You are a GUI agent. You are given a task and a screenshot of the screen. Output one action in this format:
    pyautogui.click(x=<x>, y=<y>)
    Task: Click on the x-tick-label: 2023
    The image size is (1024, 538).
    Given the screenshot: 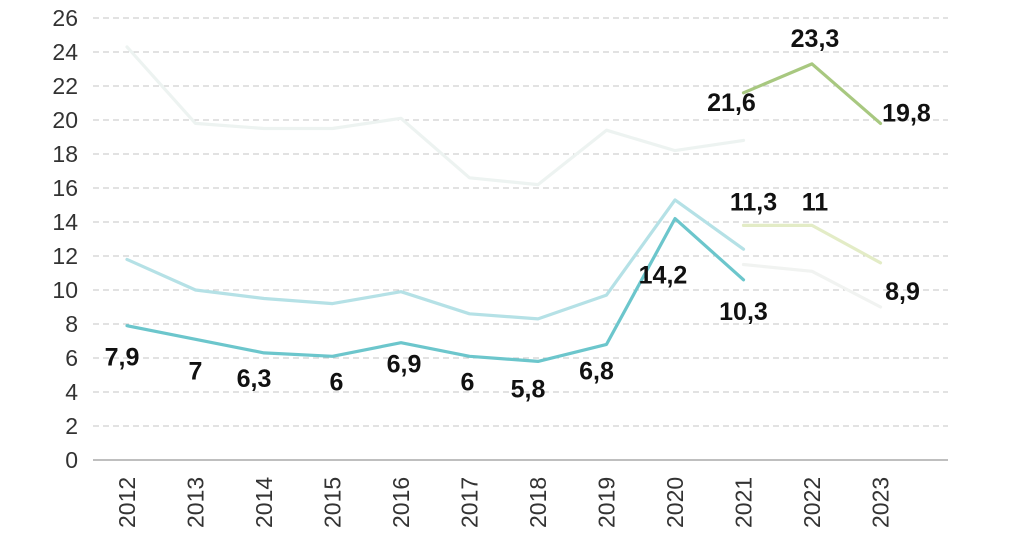 What is the action you would take?
    pyautogui.click(x=881, y=502)
    